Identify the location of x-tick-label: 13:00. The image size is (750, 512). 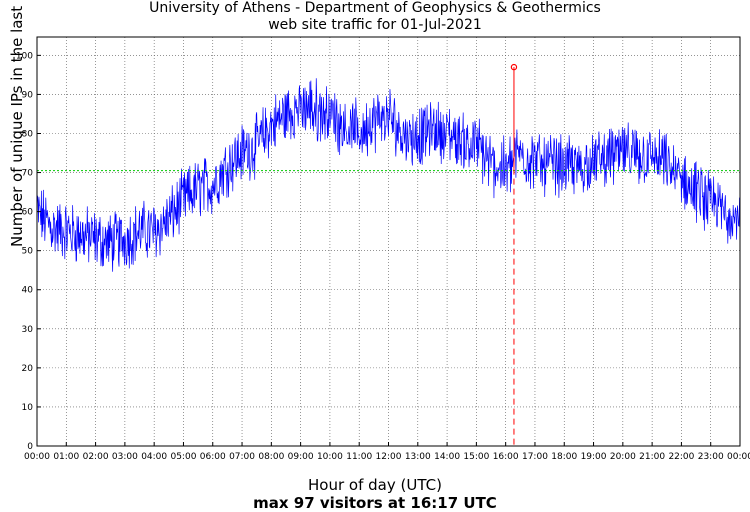
(418, 457).